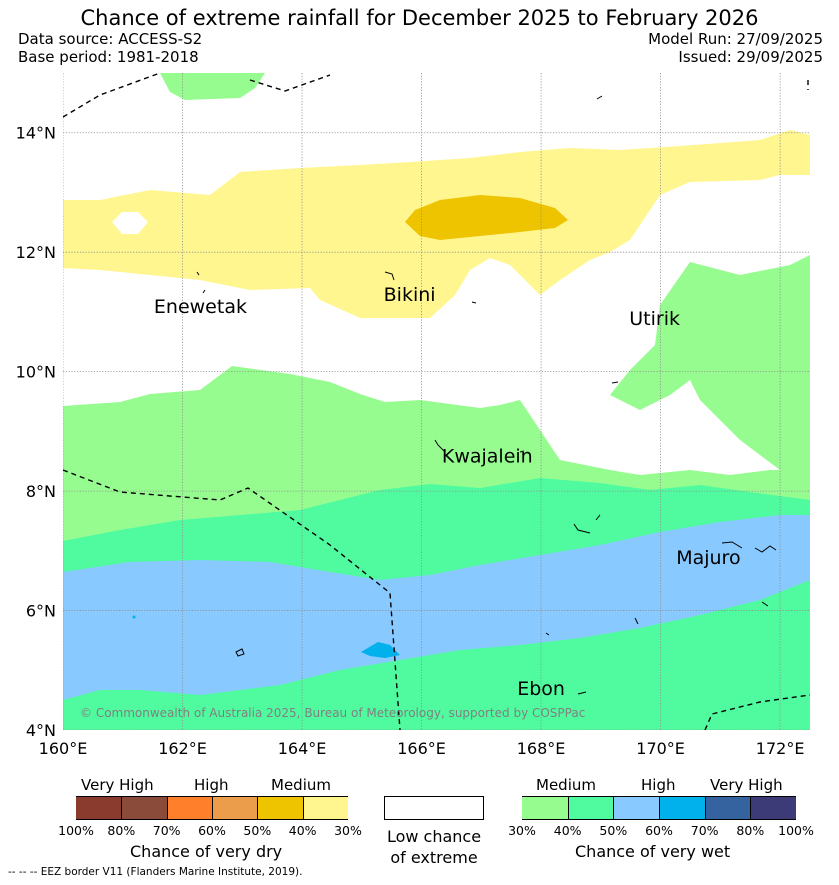 This screenshot has width=839, height=885. I want to click on wet-tick-label: 60%, so click(659, 830).